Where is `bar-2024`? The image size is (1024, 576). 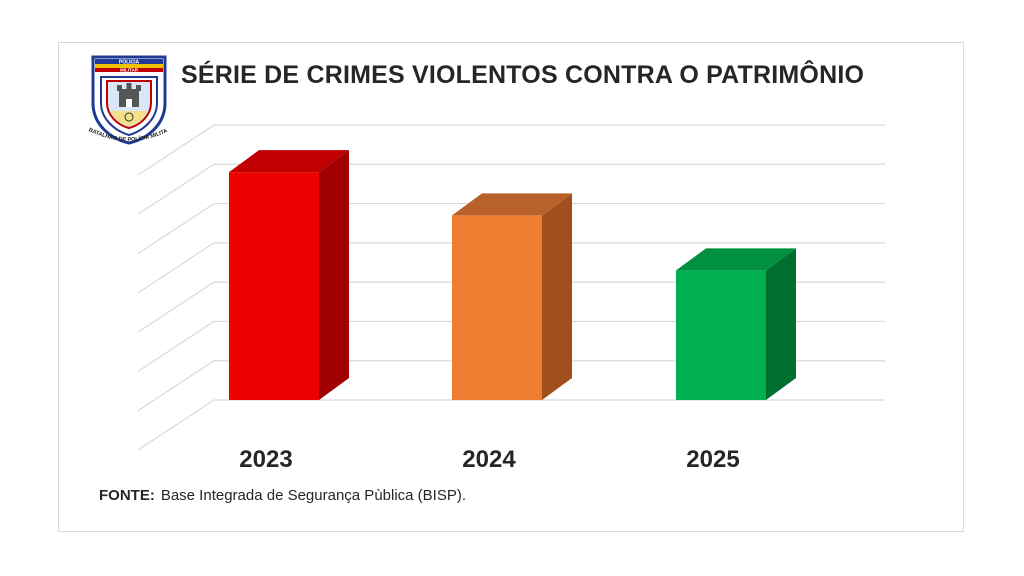 bar-2024 is located at coordinates (512, 296).